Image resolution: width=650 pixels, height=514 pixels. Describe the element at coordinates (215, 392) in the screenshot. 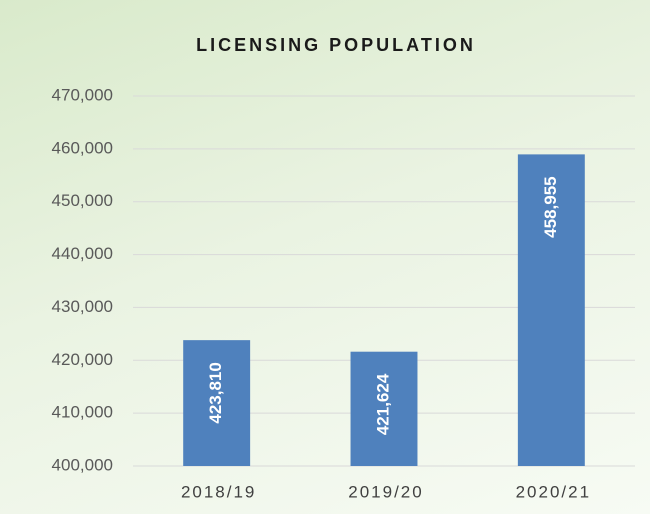

I see `data-label: 423,810` at that location.